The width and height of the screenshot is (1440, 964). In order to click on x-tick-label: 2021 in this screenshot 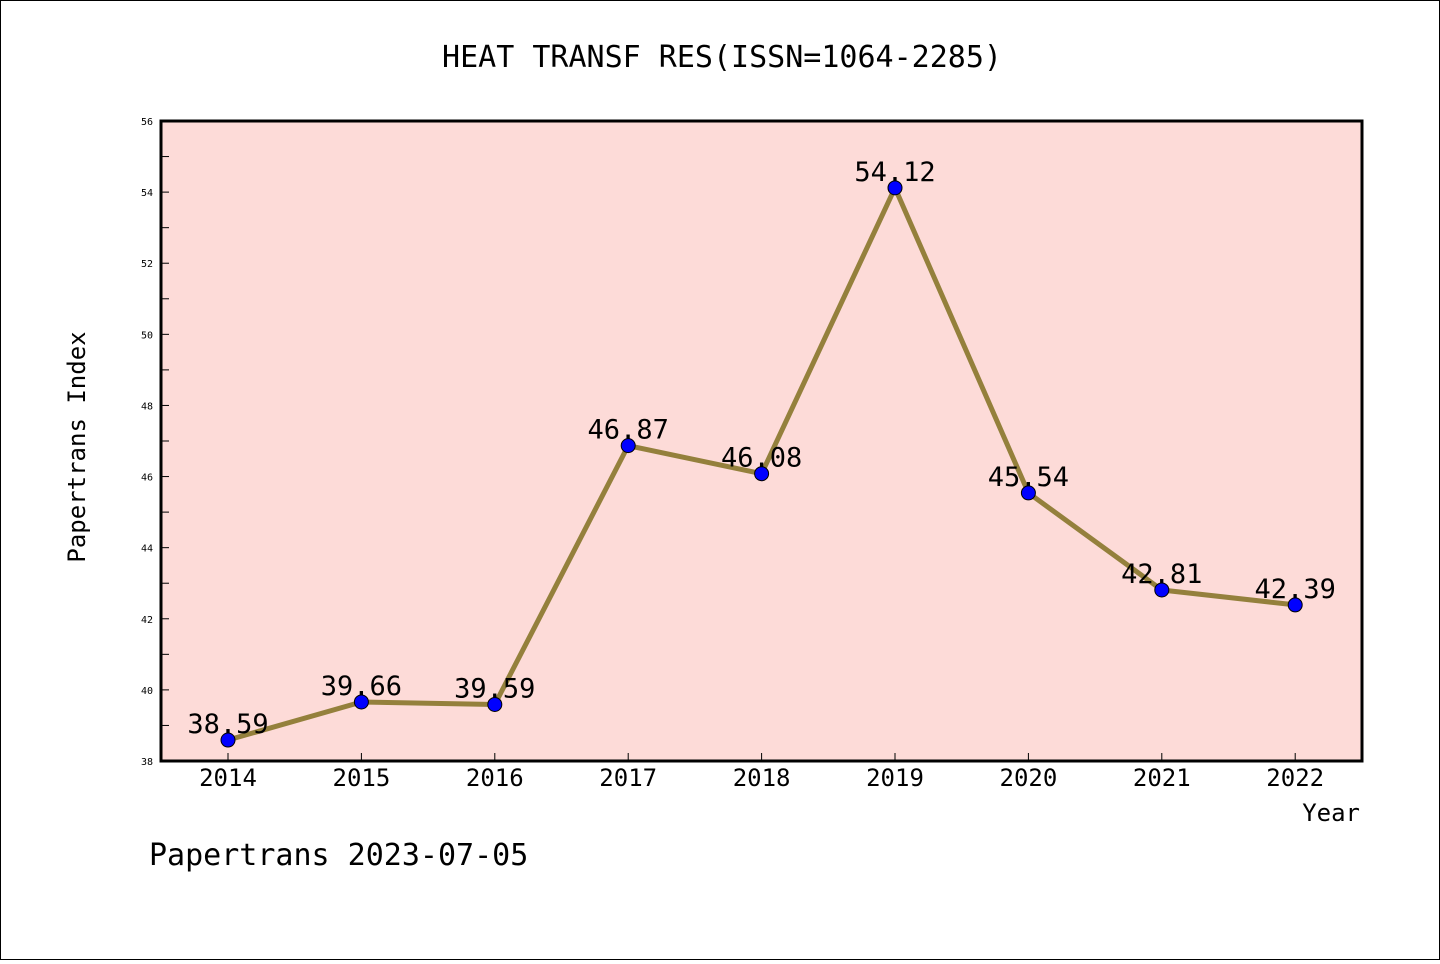, I will do `click(1162, 778)`.